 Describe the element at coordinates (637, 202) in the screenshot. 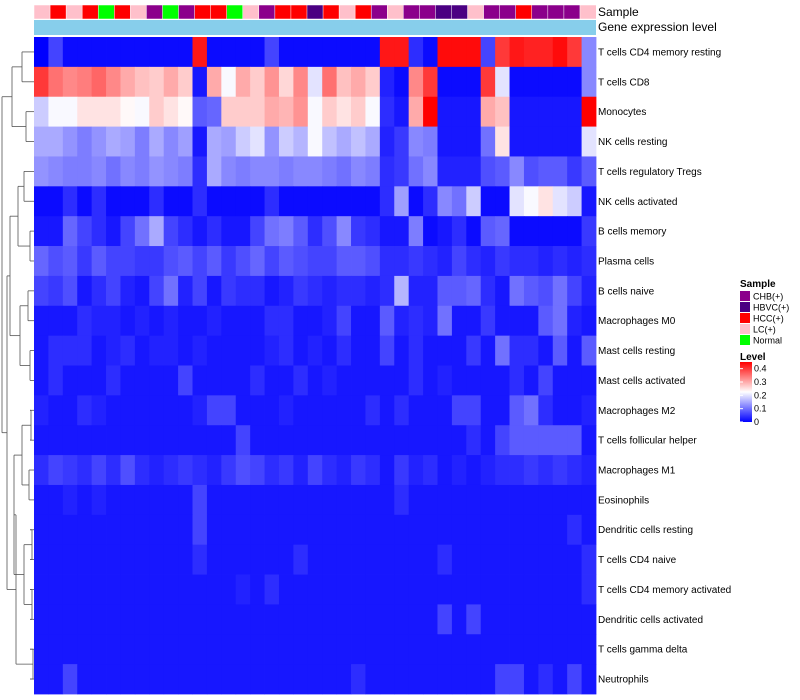

I see `row-label: NK cells activated` at that location.